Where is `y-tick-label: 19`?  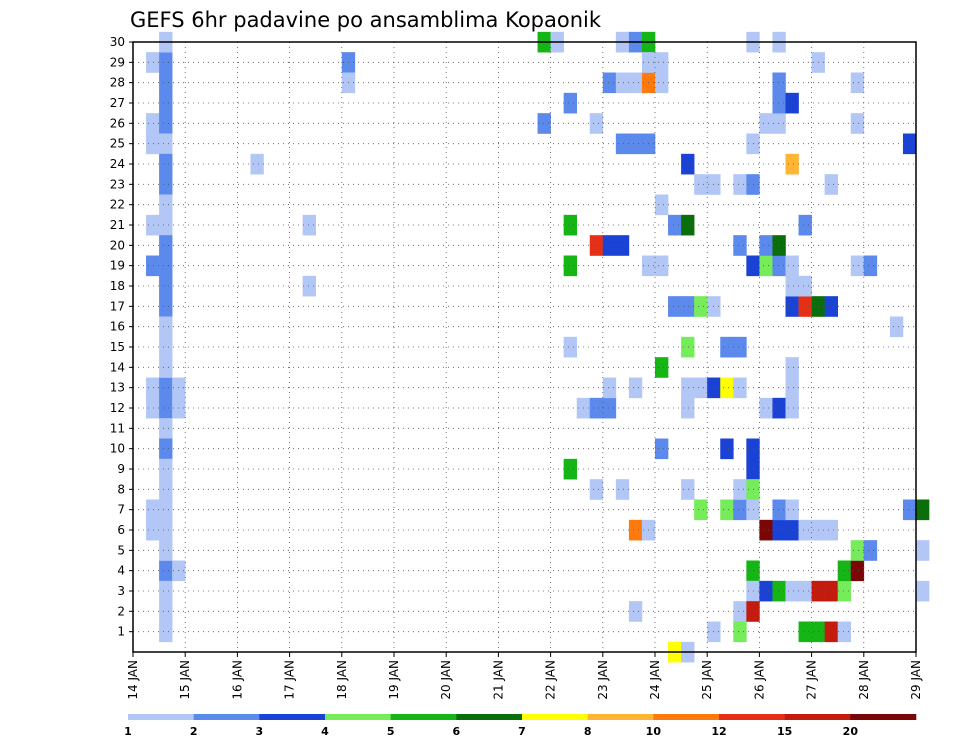
y-tick-label: 19 is located at coordinates (117, 266).